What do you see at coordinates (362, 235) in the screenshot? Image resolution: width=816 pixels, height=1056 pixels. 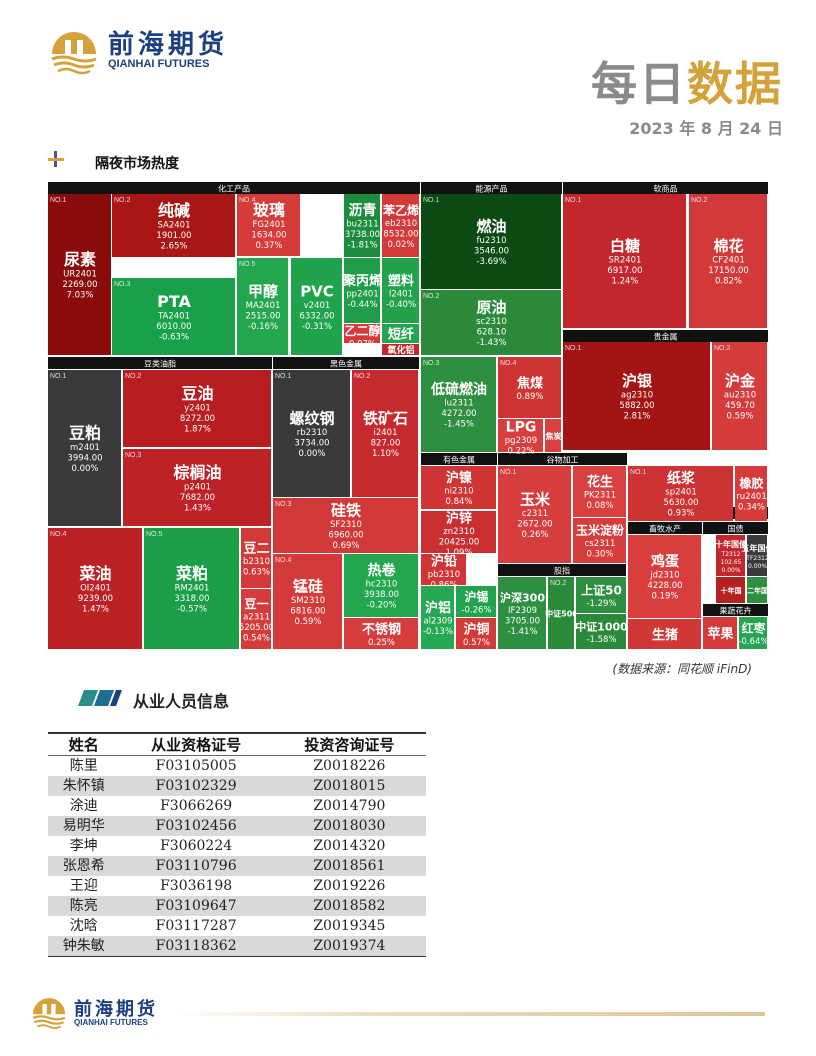 I see `tile-detail: 3738.00` at bounding box center [362, 235].